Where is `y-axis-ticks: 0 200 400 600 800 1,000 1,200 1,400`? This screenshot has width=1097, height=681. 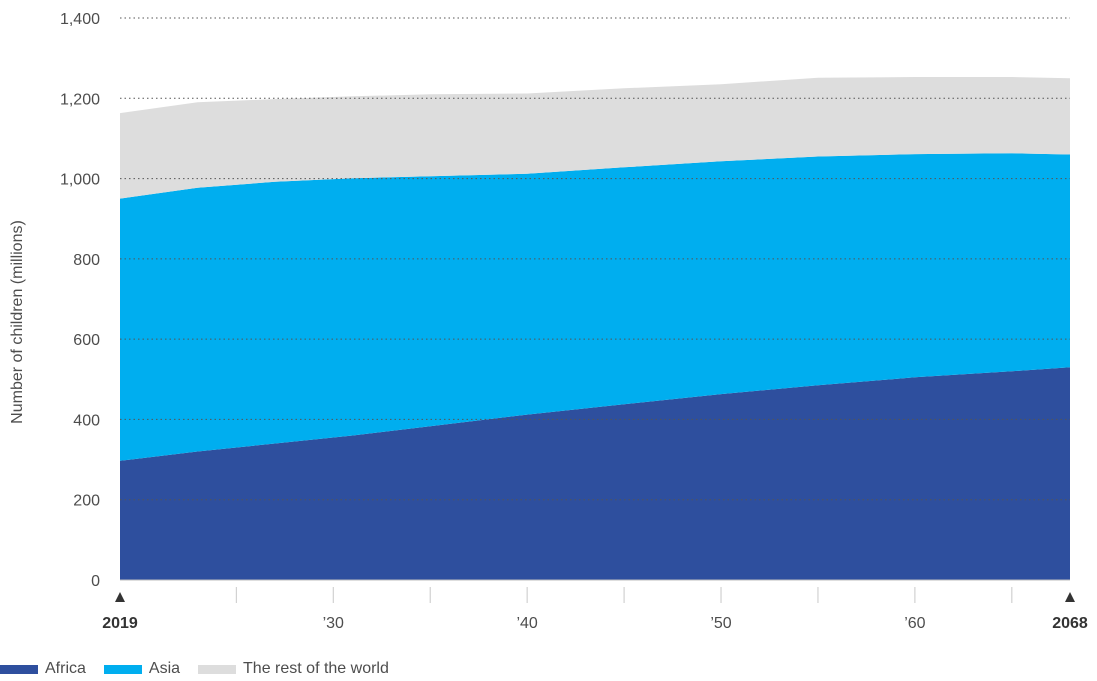 y-axis-ticks: 0 200 400 600 800 1,000 1,200 1,400 is located at coordinates (80, 300).